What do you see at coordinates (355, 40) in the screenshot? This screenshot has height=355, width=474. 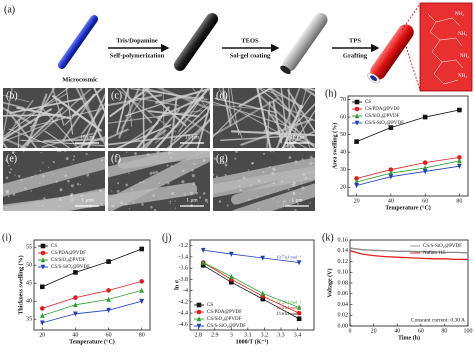 I see `reagent: TPS` at bounding box center [355, 40].